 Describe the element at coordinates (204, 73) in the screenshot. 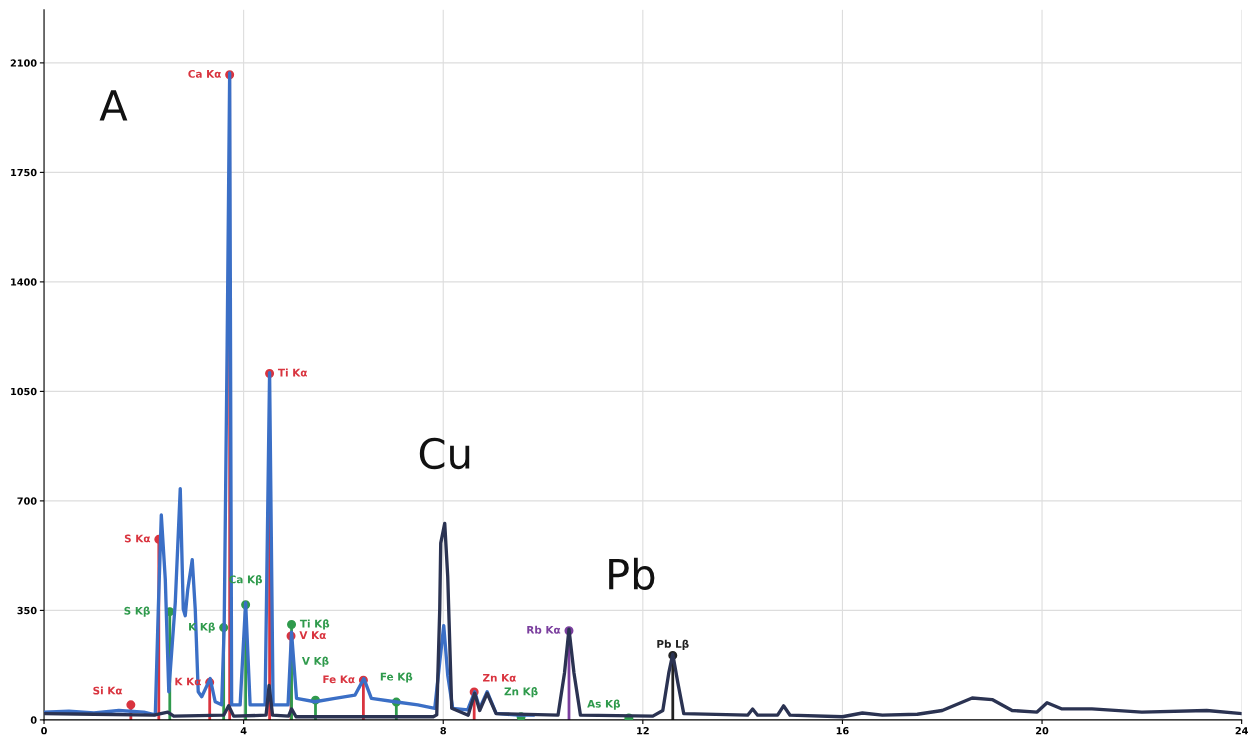

I see `data-label: Ca Kα` at that location.